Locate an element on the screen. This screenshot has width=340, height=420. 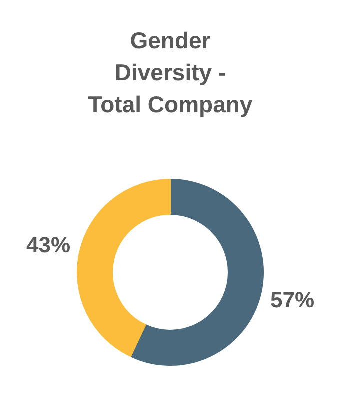
data-label: 57% is located at coordinates (292, 299).